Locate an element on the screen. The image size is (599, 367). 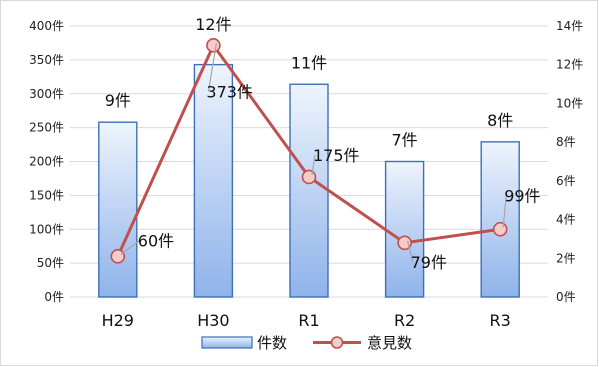
line-data-label: 175件 is located at coordinates (336, 155).